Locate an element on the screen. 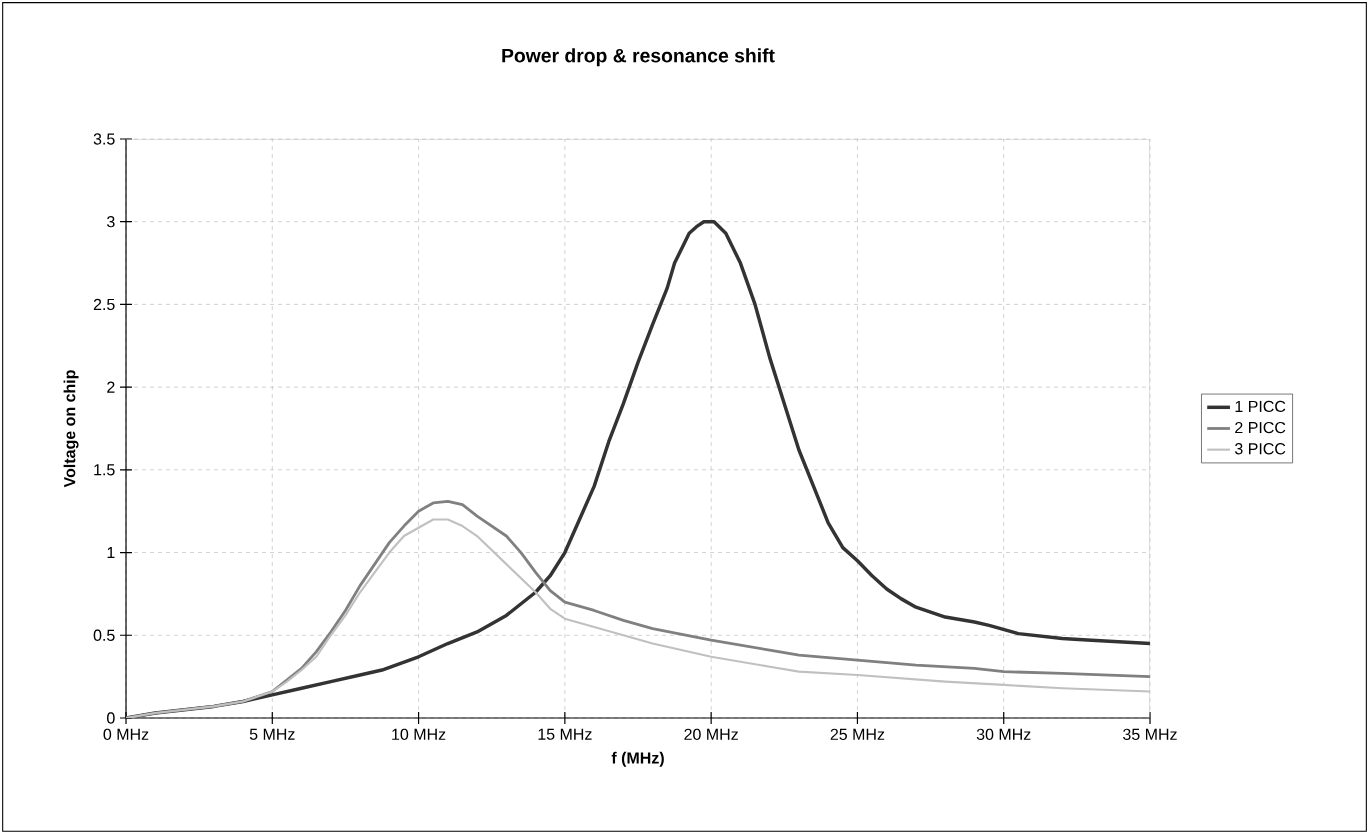  y-tick-label: 3 is located at coordinates (111, 222).